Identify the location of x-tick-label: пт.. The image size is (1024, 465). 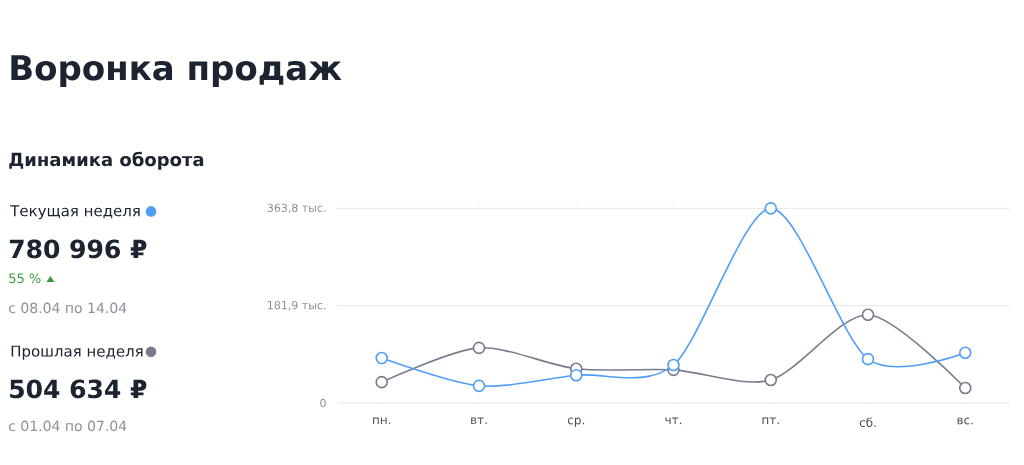
(770, 421).